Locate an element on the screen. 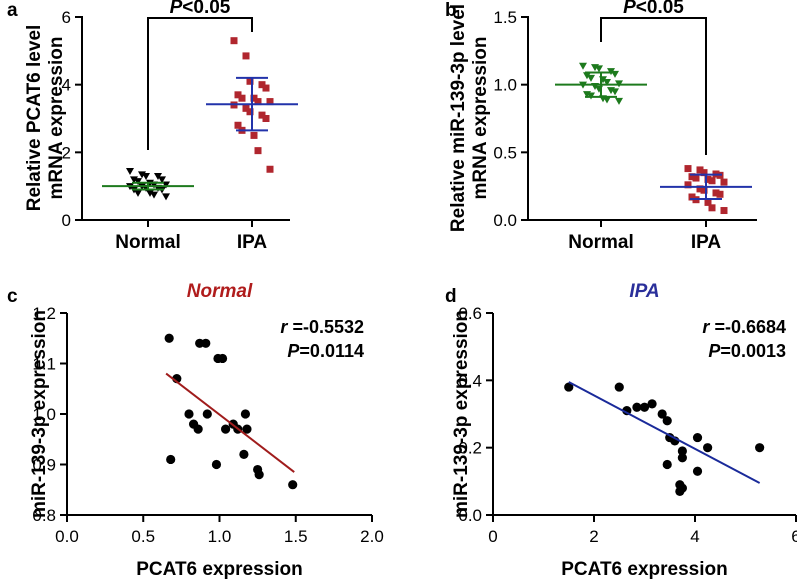 This screenshot has width=797, height=582. y-tick-label: 0.0 is located at coordinates (505, 220).